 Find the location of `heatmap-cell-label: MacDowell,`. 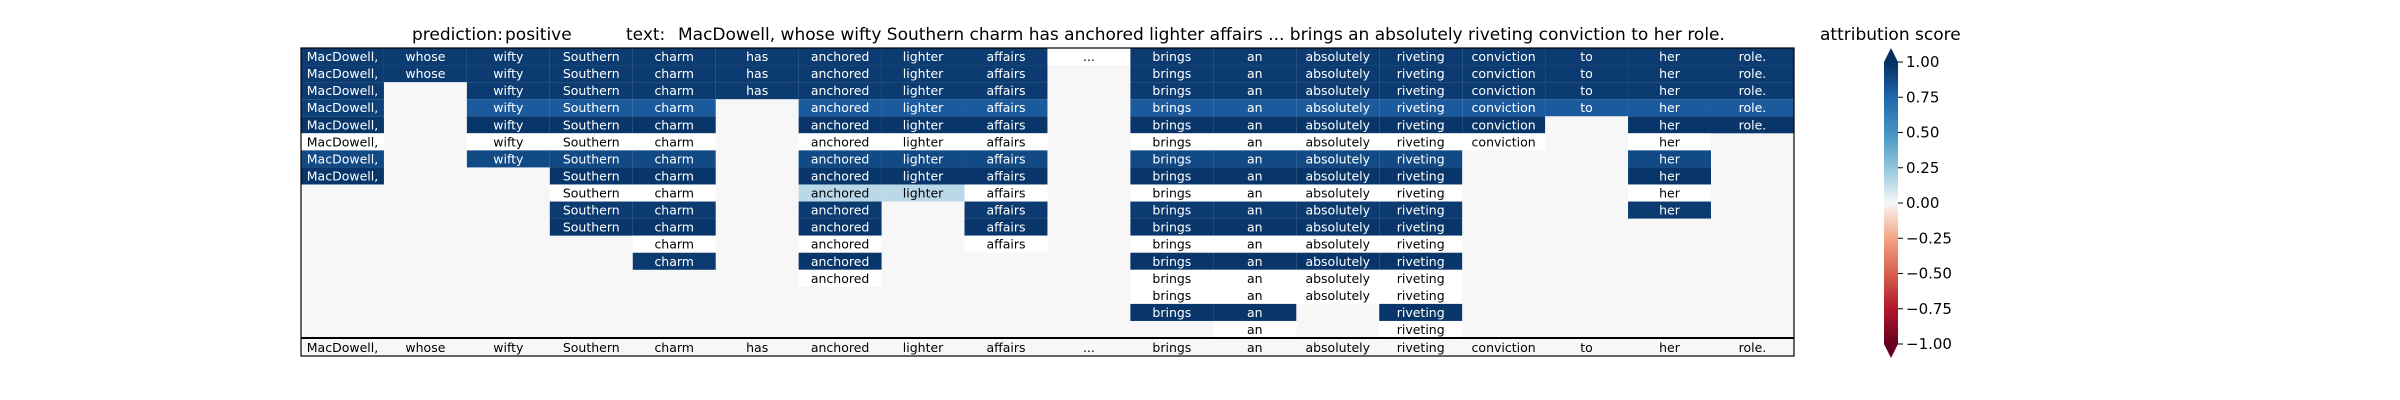

heatmap-cell-label: MacDowell, is located at coordinates (342, 141).